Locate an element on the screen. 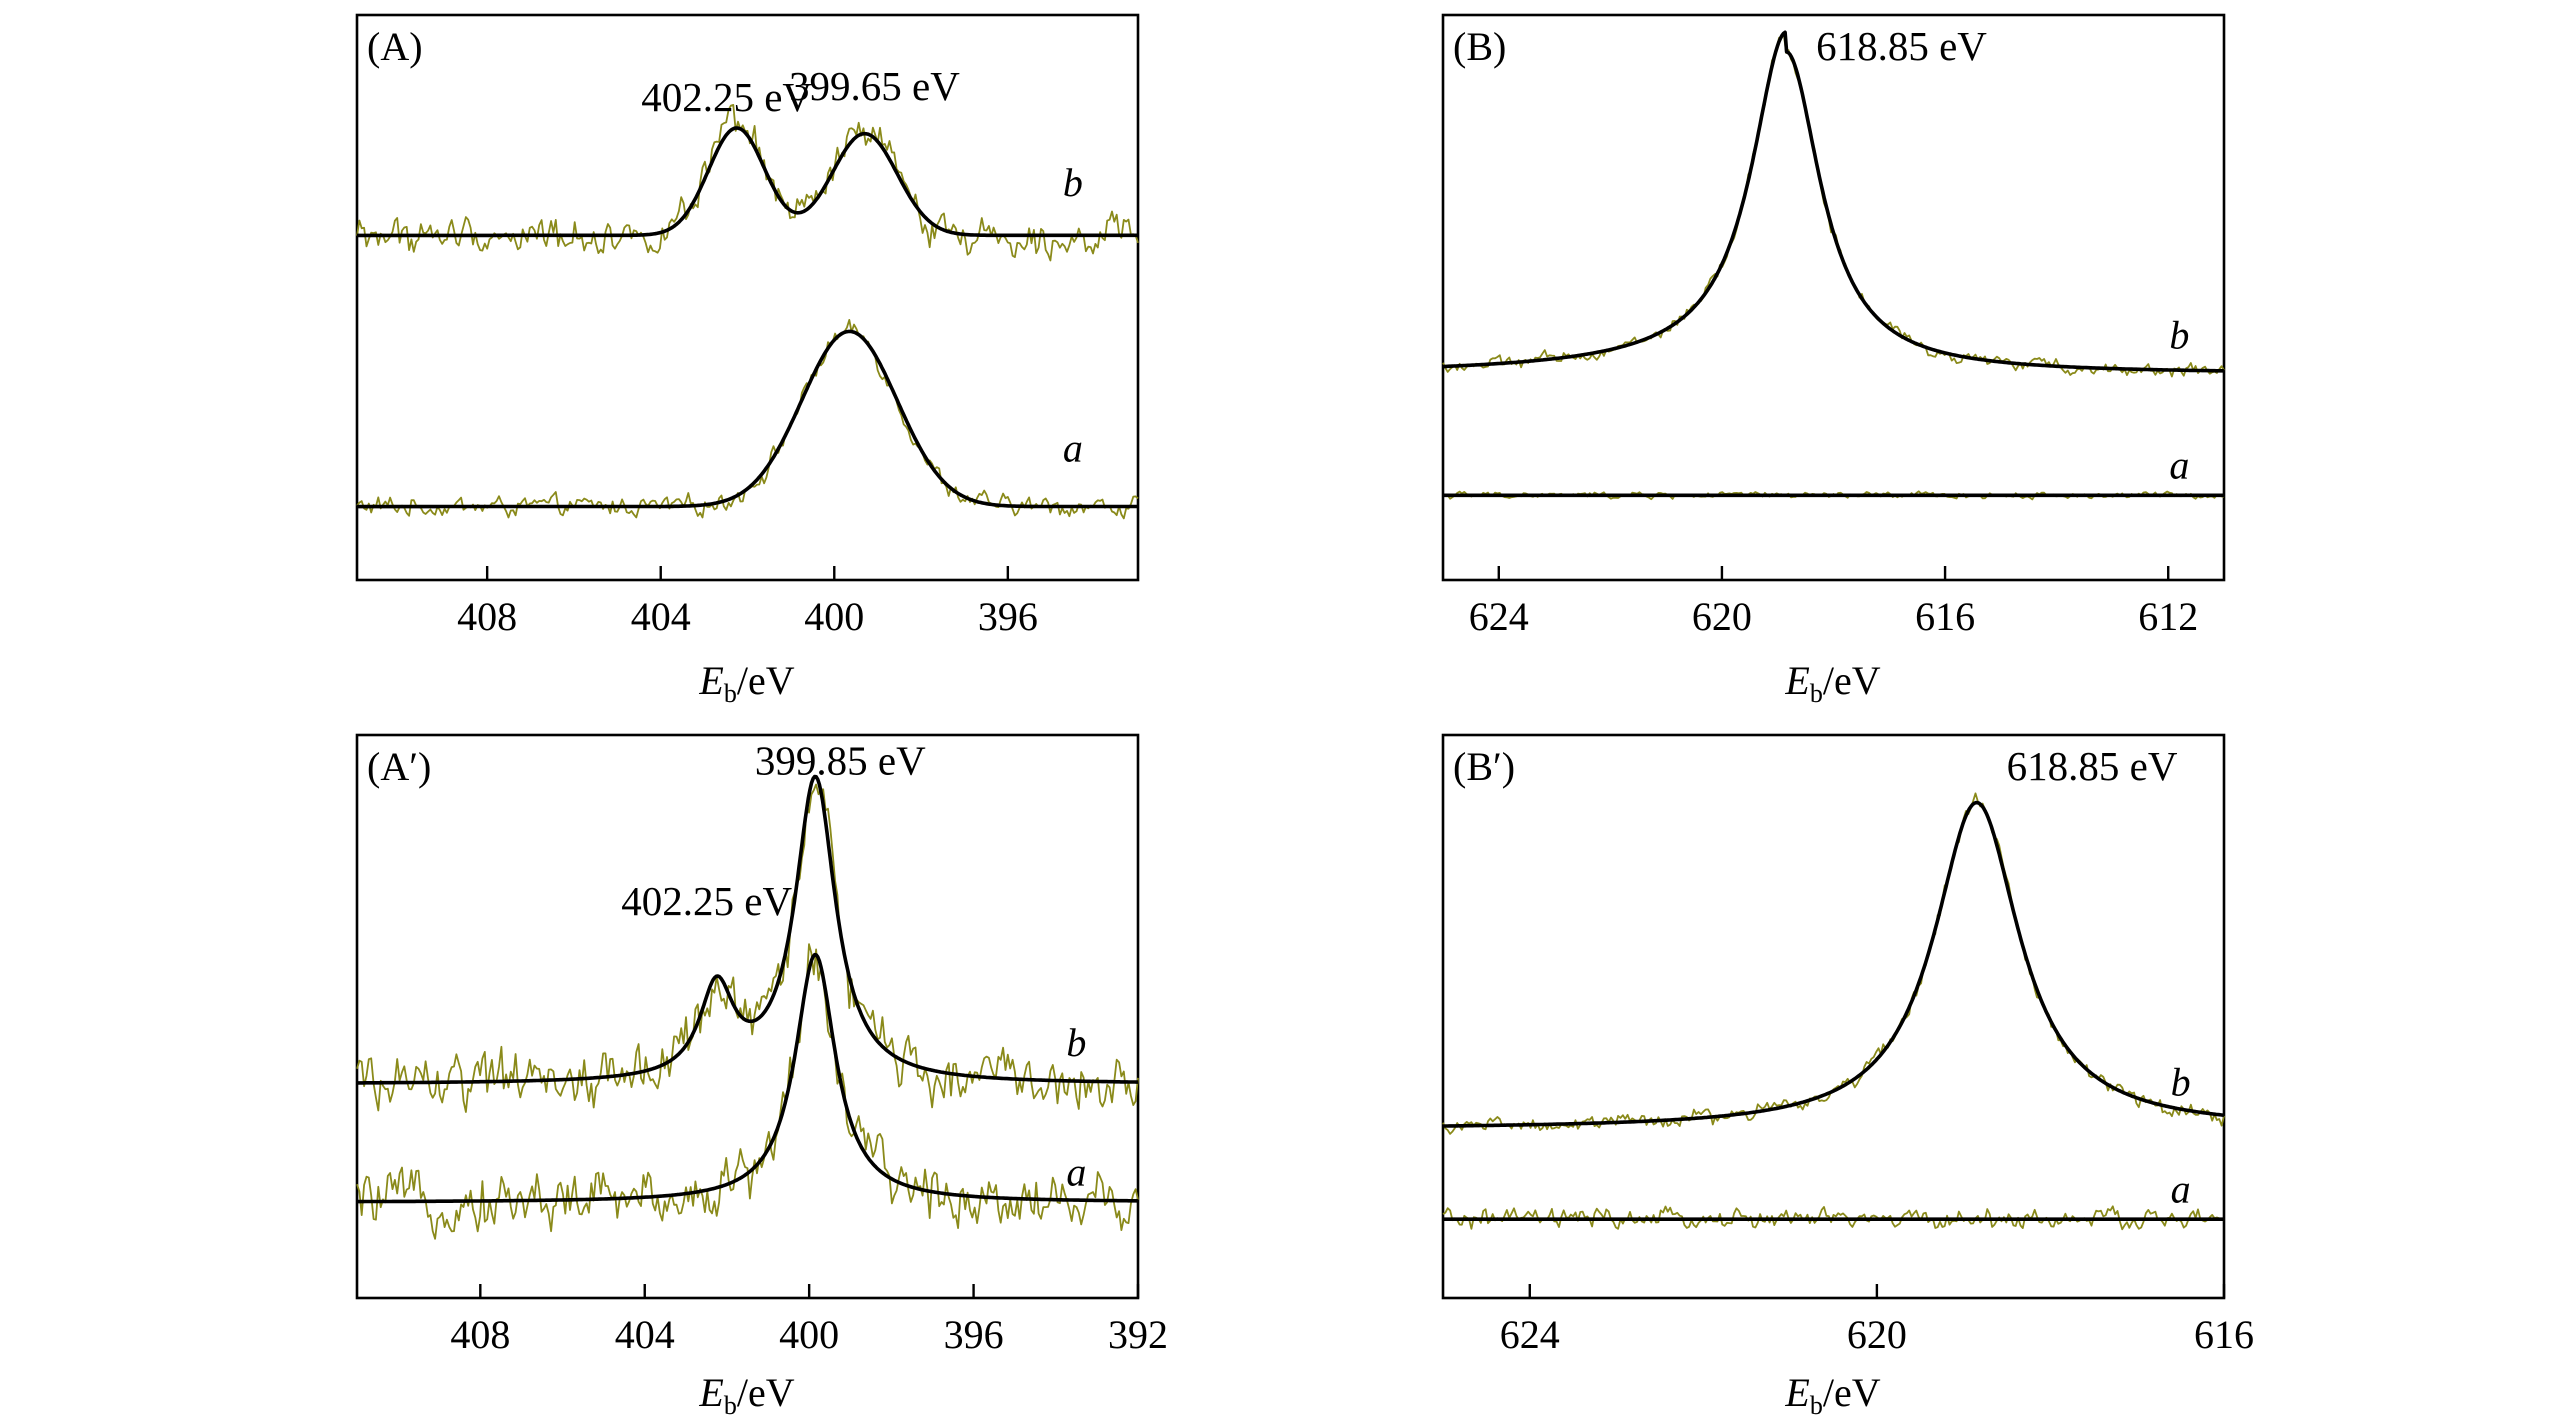  panel-a-x-tick-label: 408 is located at coordinates (487, 616).